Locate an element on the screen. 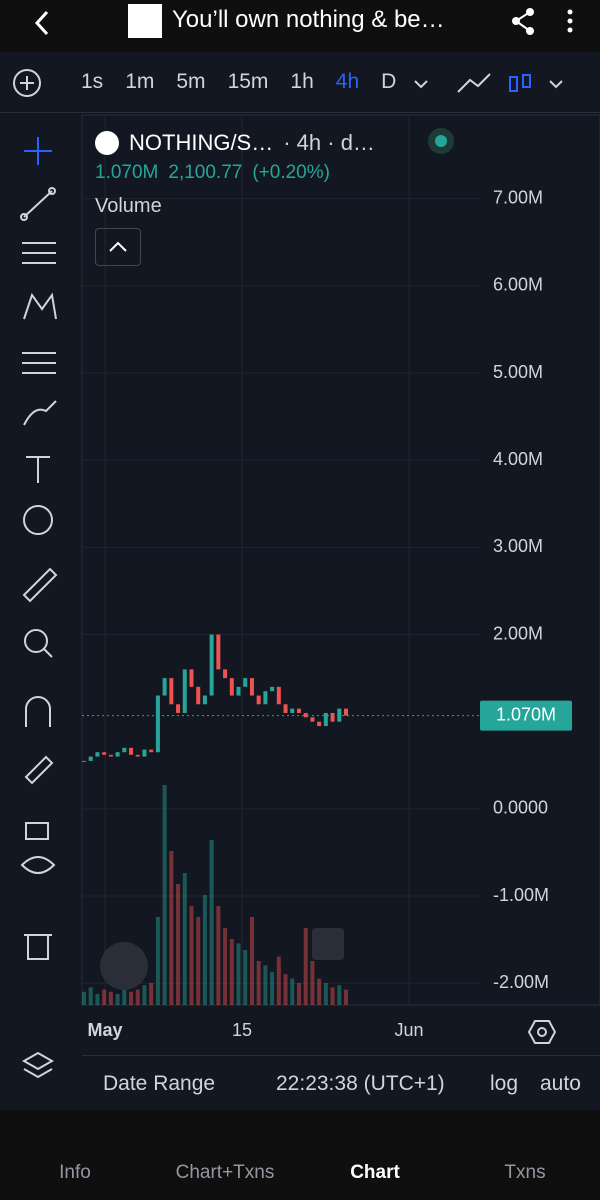  back-button is located at coordinates (43, 23).